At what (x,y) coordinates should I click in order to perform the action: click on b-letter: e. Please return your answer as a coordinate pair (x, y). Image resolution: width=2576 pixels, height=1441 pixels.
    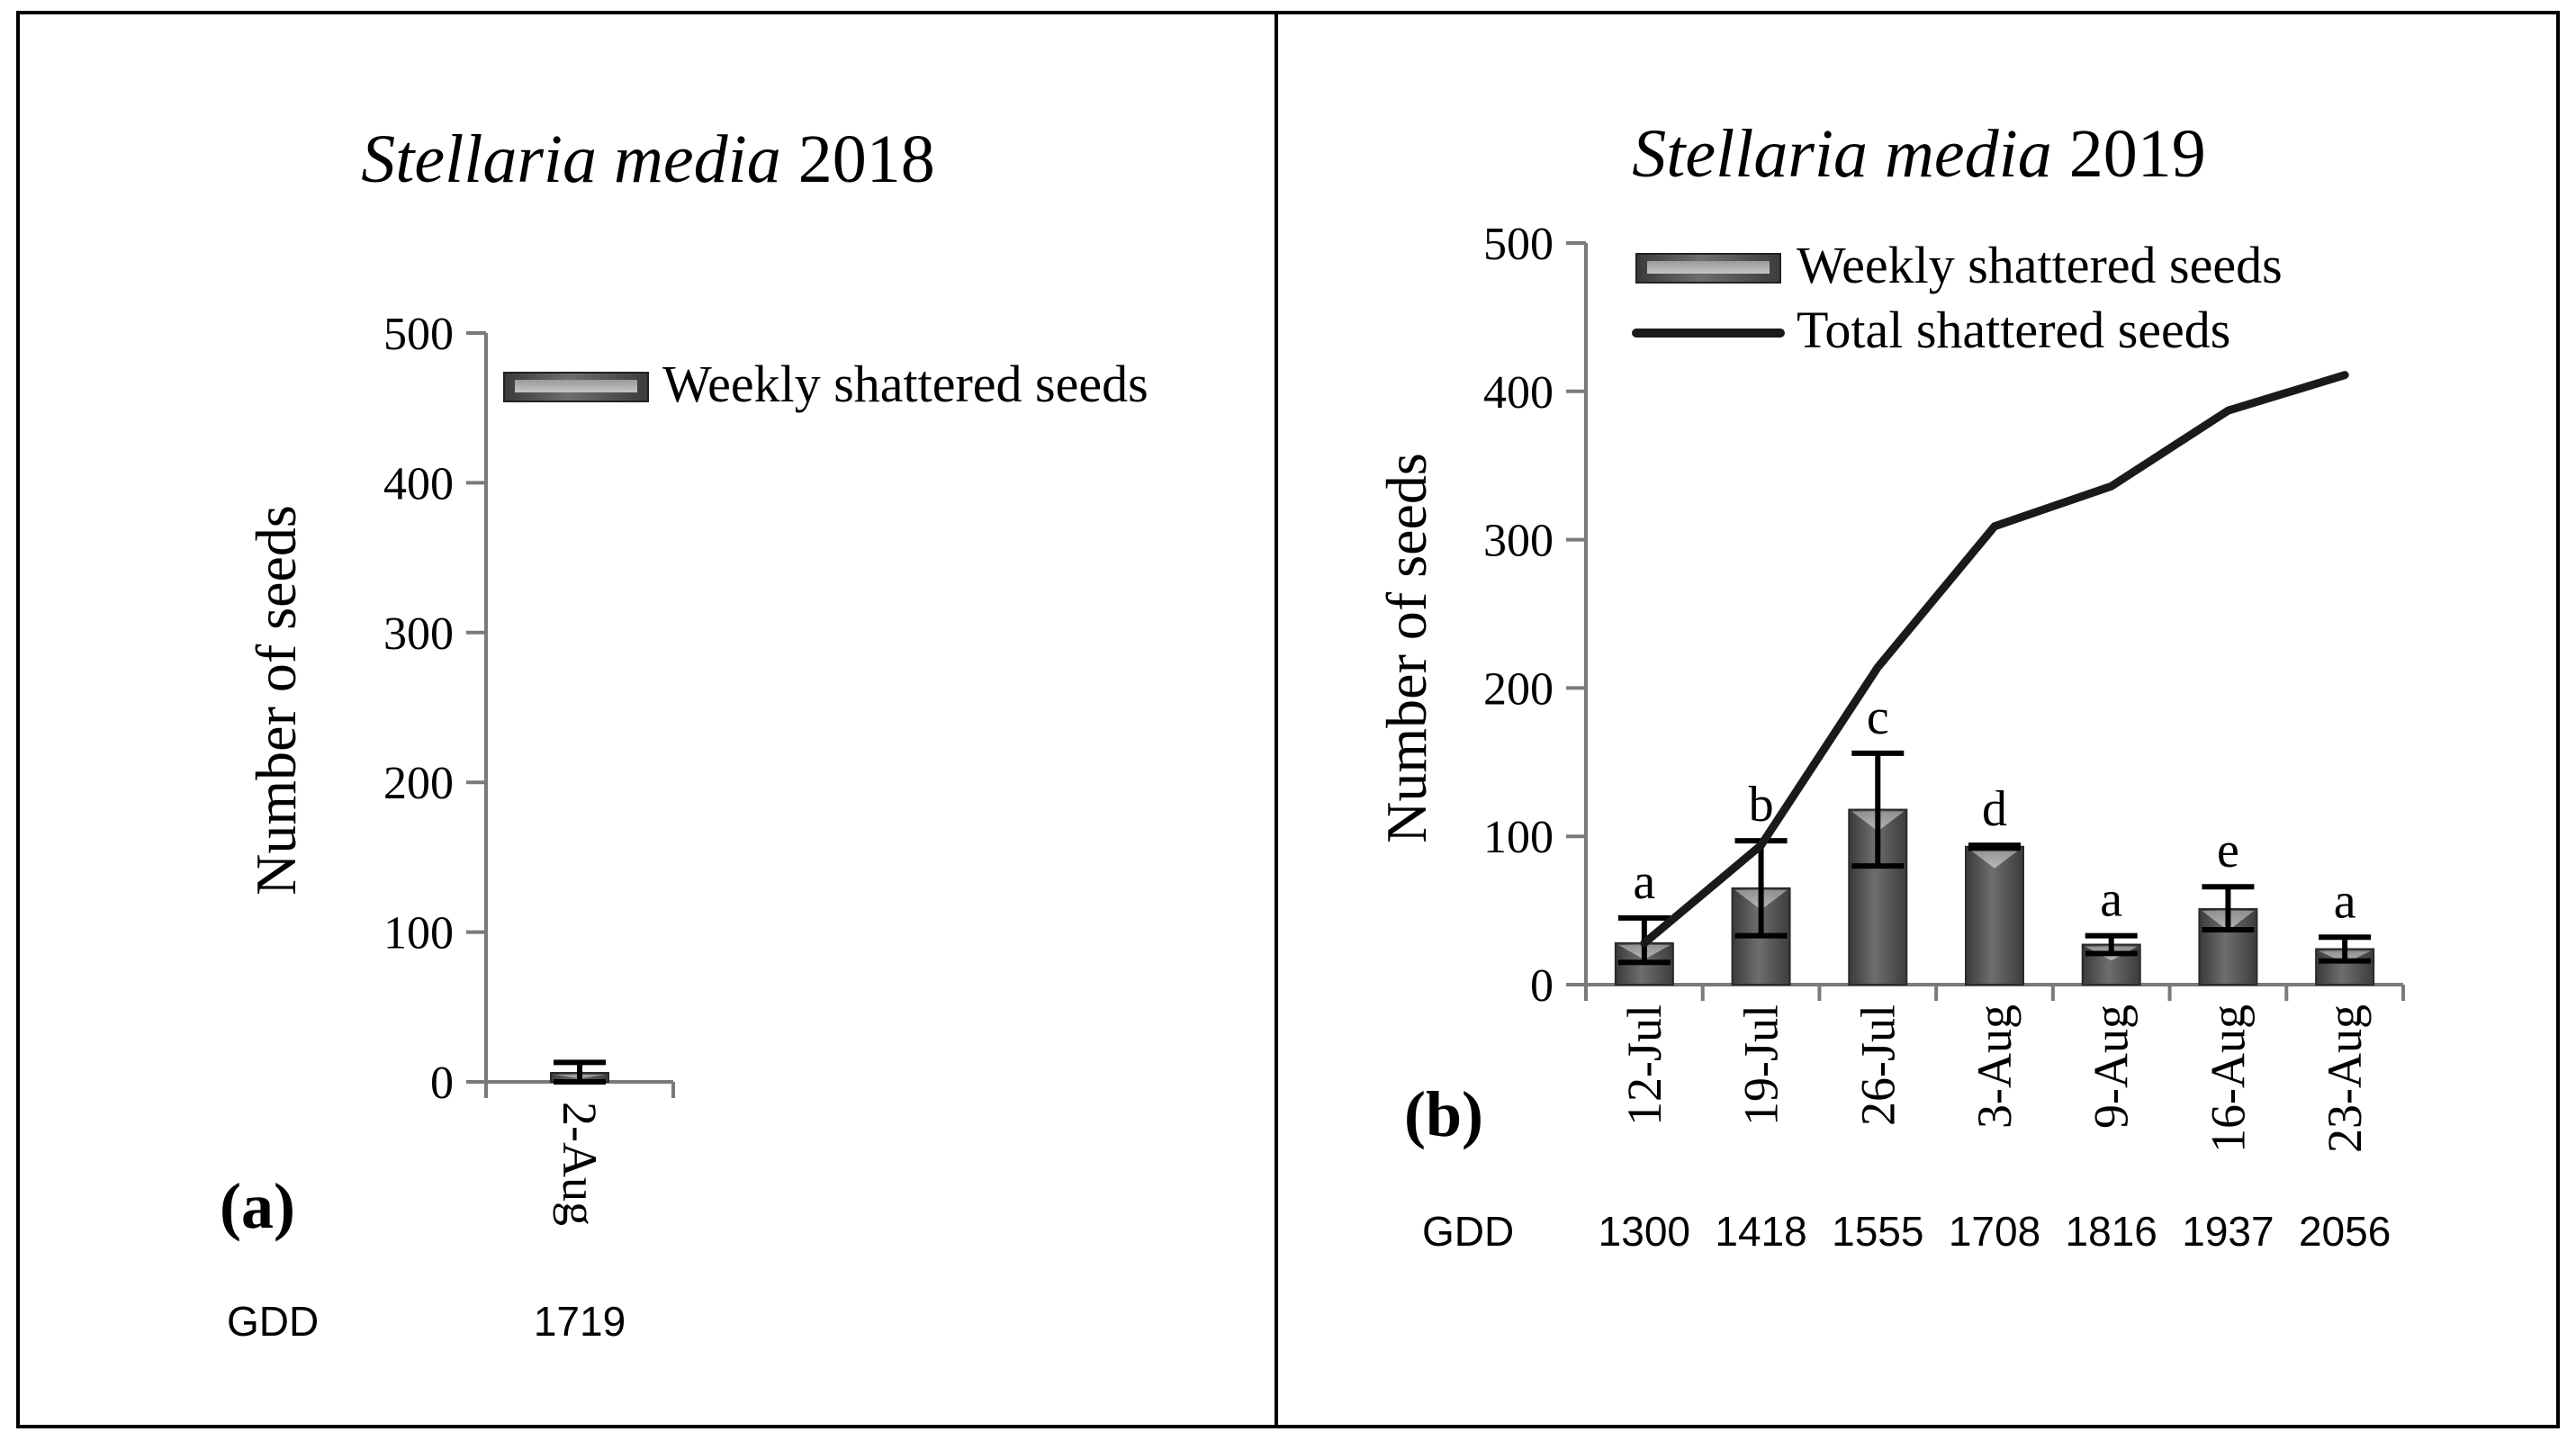
    Looking at the image, I should click on (2228, 850).